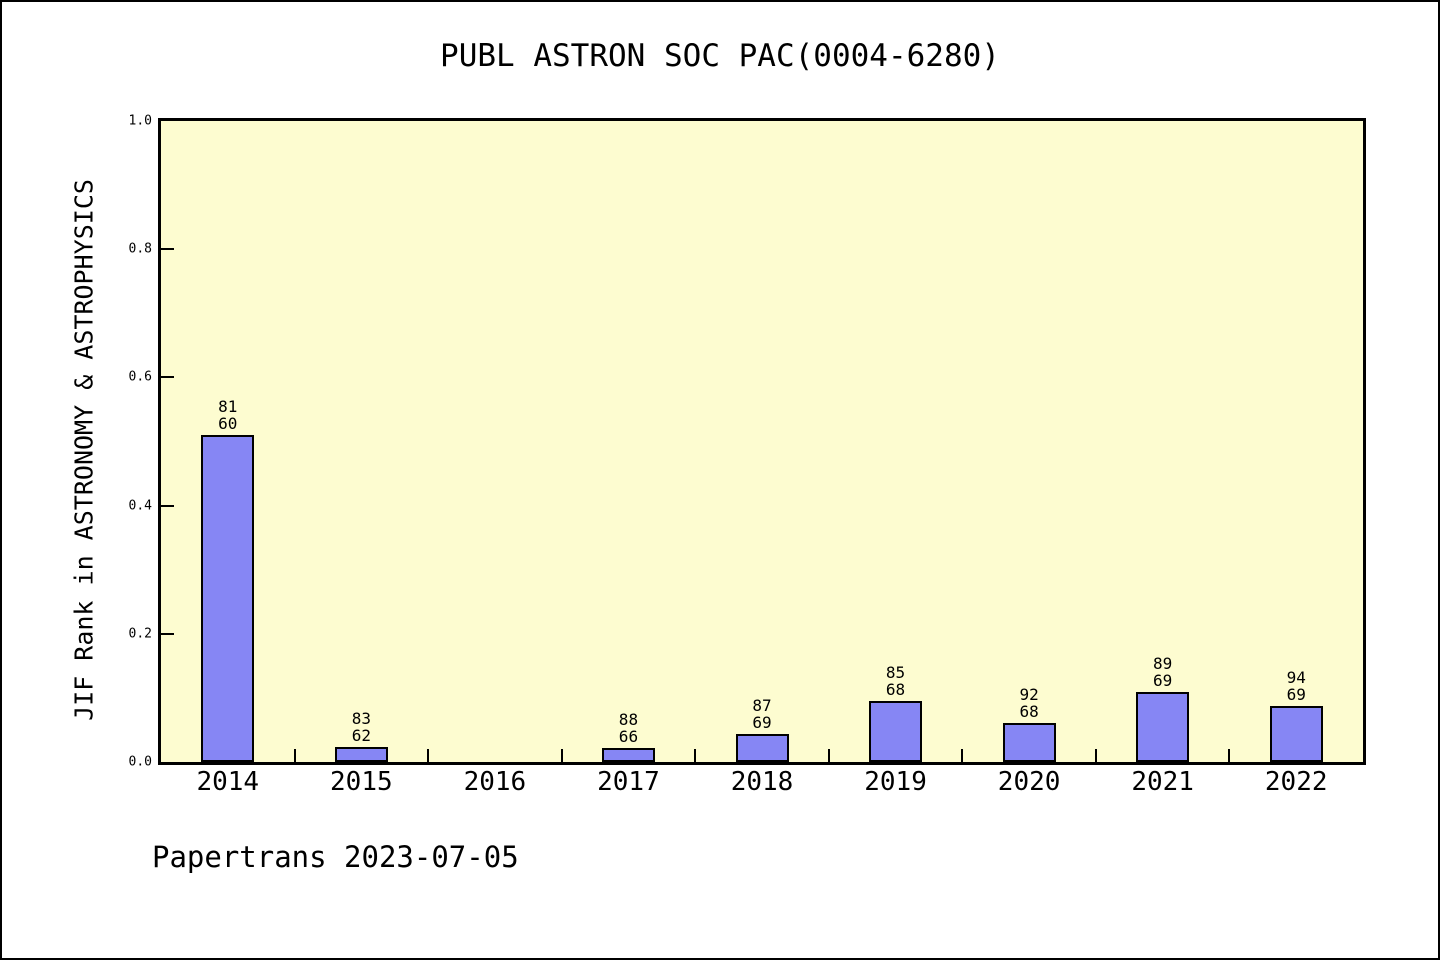  Describe the element at coordinates (228, 598) in the screenshot. I see `bar-2014` at that location.